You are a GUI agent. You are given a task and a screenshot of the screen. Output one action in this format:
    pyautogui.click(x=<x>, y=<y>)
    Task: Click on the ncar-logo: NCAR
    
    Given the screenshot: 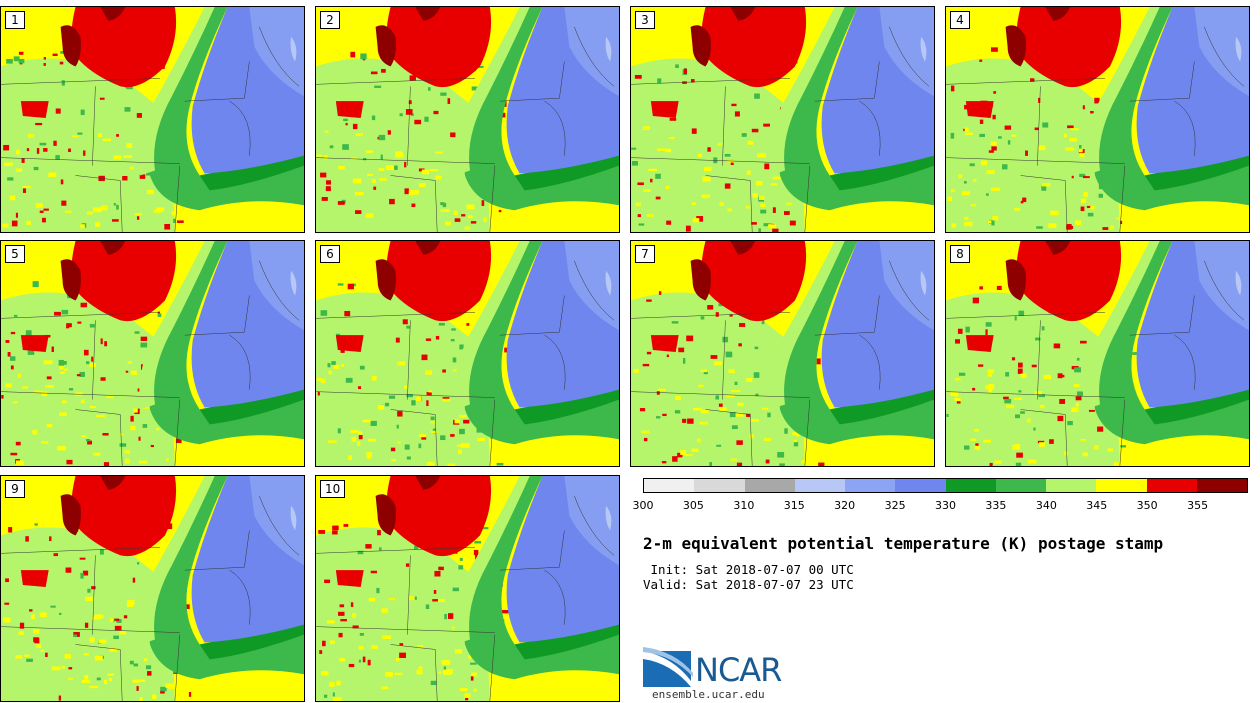 What is the action you would take?
    pyautogui.click(x=718, y=667)
    